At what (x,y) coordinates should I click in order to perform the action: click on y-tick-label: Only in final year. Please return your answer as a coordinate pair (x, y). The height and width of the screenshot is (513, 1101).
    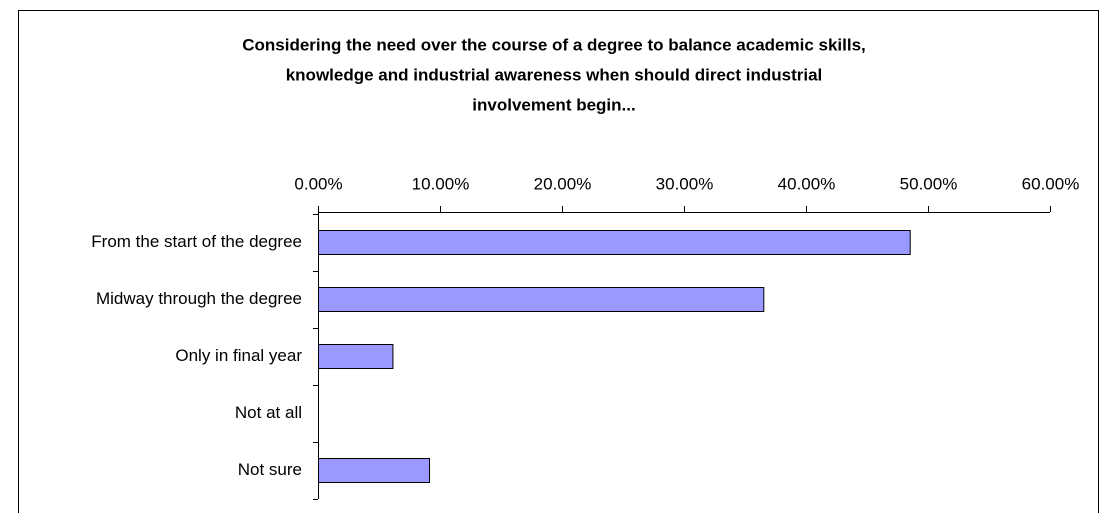
    Looking at the image, I should click on (238, 355).